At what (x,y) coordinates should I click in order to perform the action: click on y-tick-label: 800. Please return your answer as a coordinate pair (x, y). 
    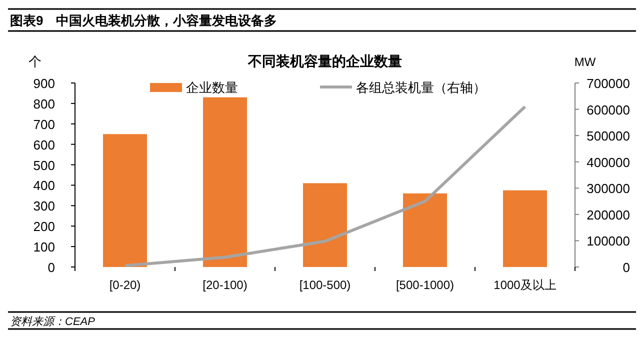
    Looking at the image, I should click on (44, 104).